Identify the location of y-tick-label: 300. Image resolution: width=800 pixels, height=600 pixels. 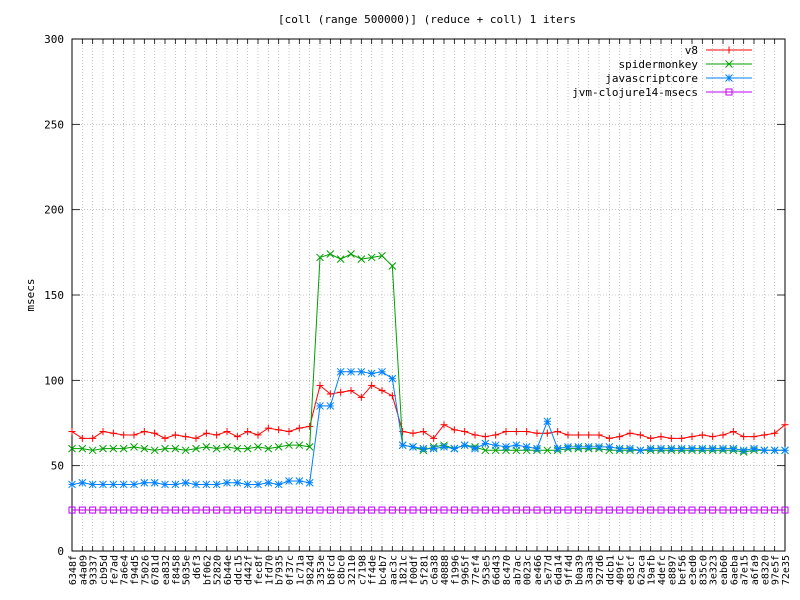
(54, 39).